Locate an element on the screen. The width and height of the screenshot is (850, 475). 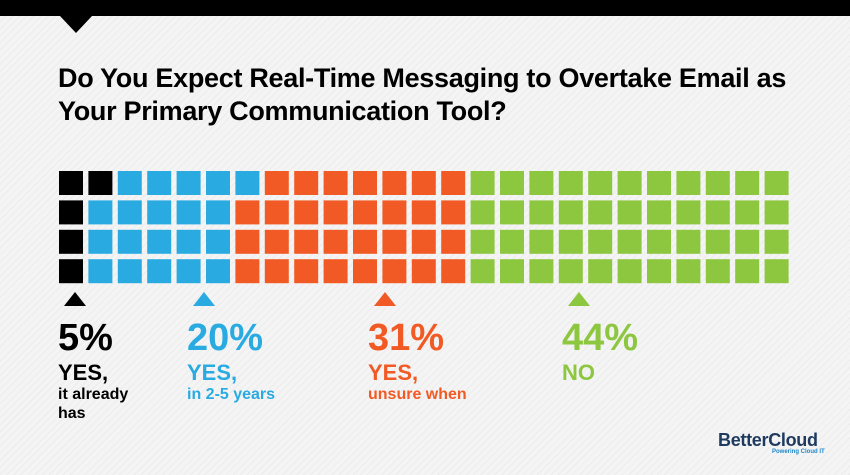
stat-percent: 31% is located at coordinates (406, 338).